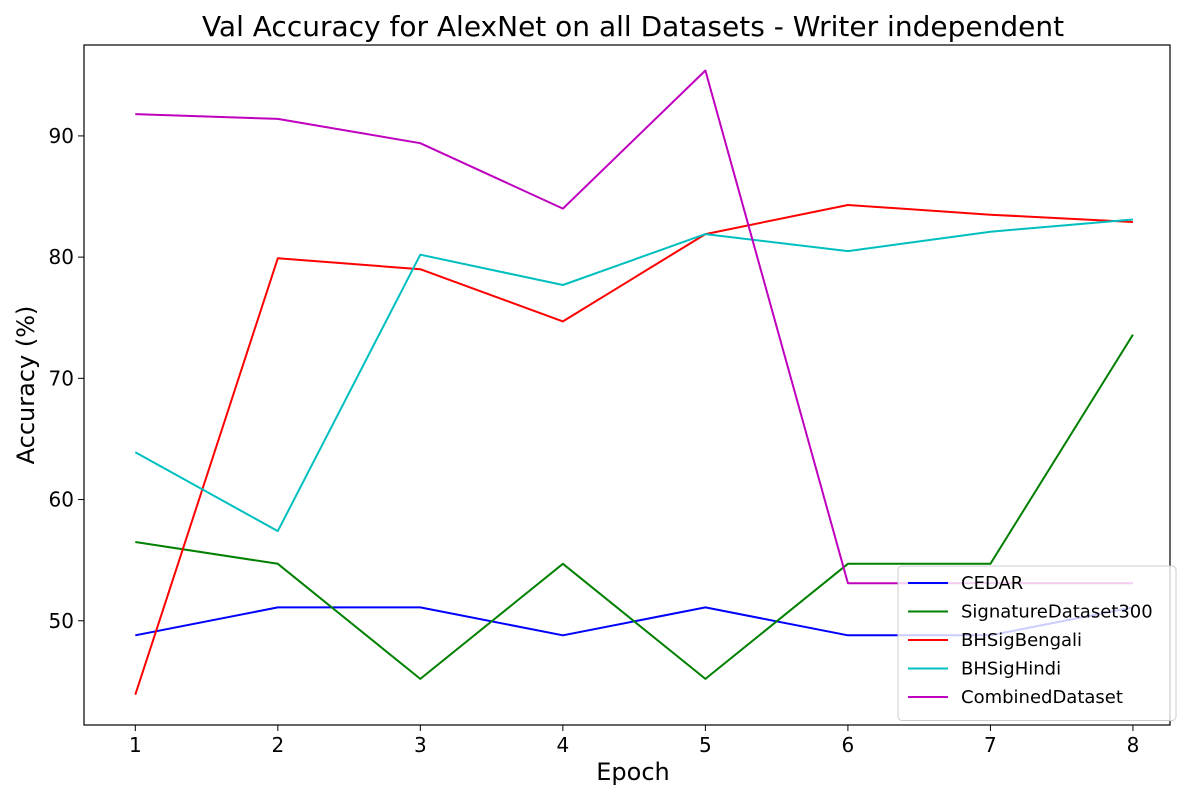 Image resolution: width=1200 pixels, height=800 pixels. Describe the element at coordinates (26, 385) in the screenshot. I see `y-axis-label: Accuracy (%)` at that location.